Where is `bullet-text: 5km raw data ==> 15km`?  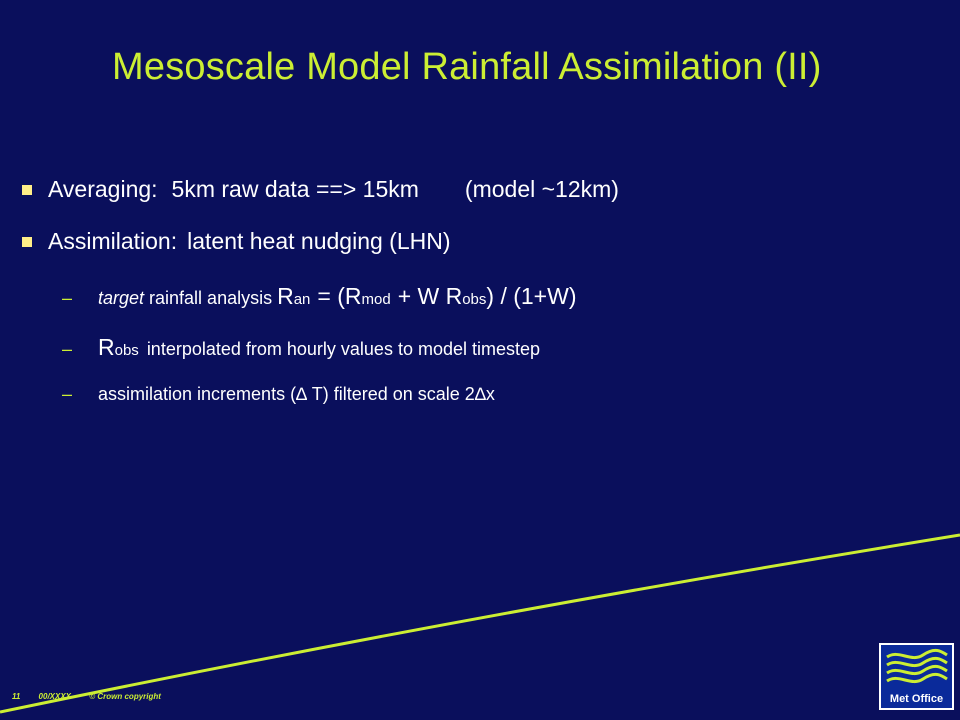 bullet-text: 5km raw data ==> 15km is located at coordinates (295, 189).